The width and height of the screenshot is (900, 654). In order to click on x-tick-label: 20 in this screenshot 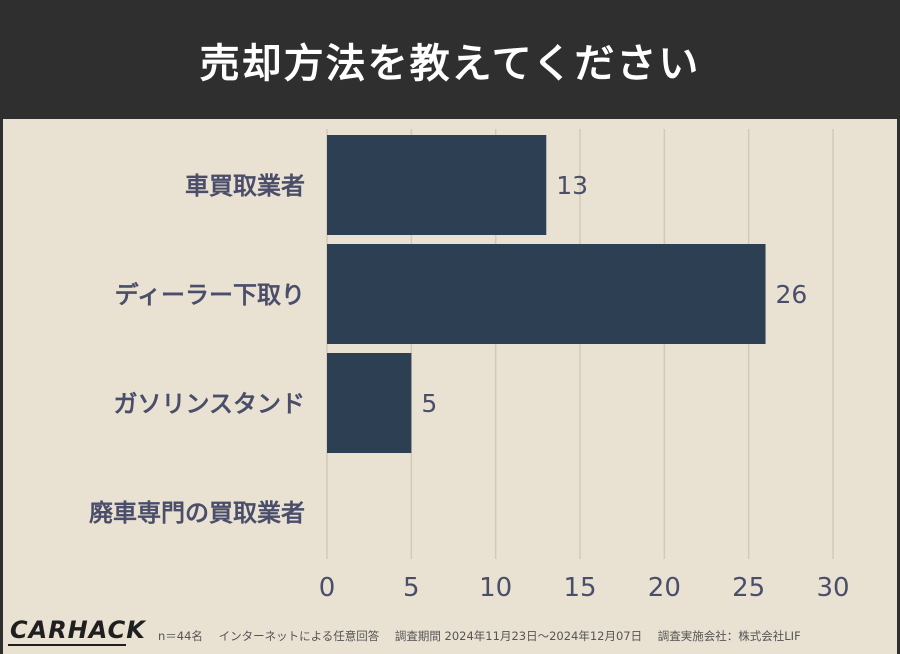, I will do `click(664, 588)`.